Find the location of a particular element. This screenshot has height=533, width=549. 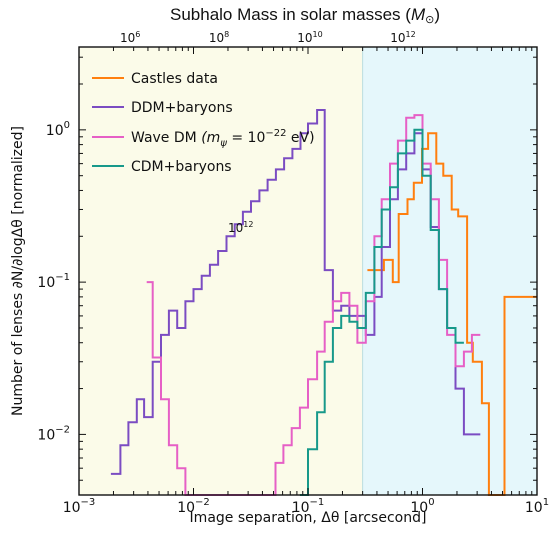

legend-label-castles: Castles data is located at coordinates (174, 79).